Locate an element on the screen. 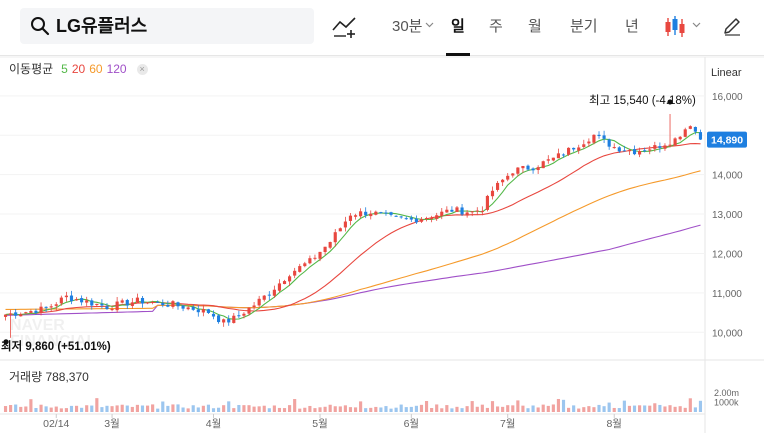 This screenshot has width=764, height=433. x-tick-label: 4월 is located at coordinates (214, 424).